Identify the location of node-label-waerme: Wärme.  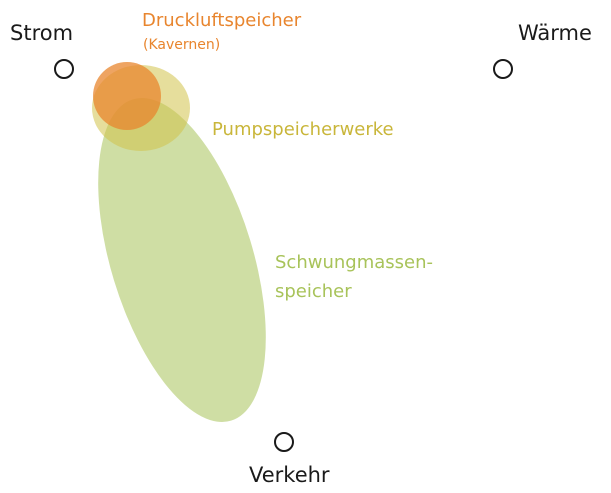
(555, 33).